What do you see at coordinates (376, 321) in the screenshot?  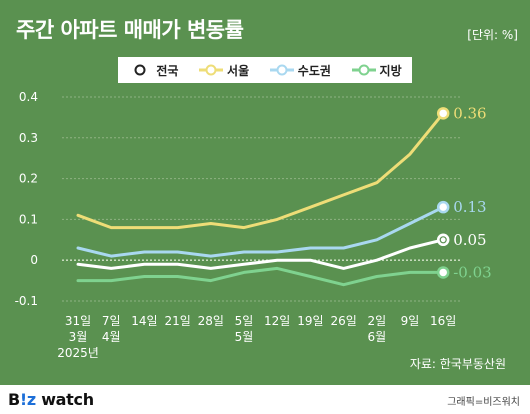 I see `x-tick-label: 2일` at bounding box center [376, 321].